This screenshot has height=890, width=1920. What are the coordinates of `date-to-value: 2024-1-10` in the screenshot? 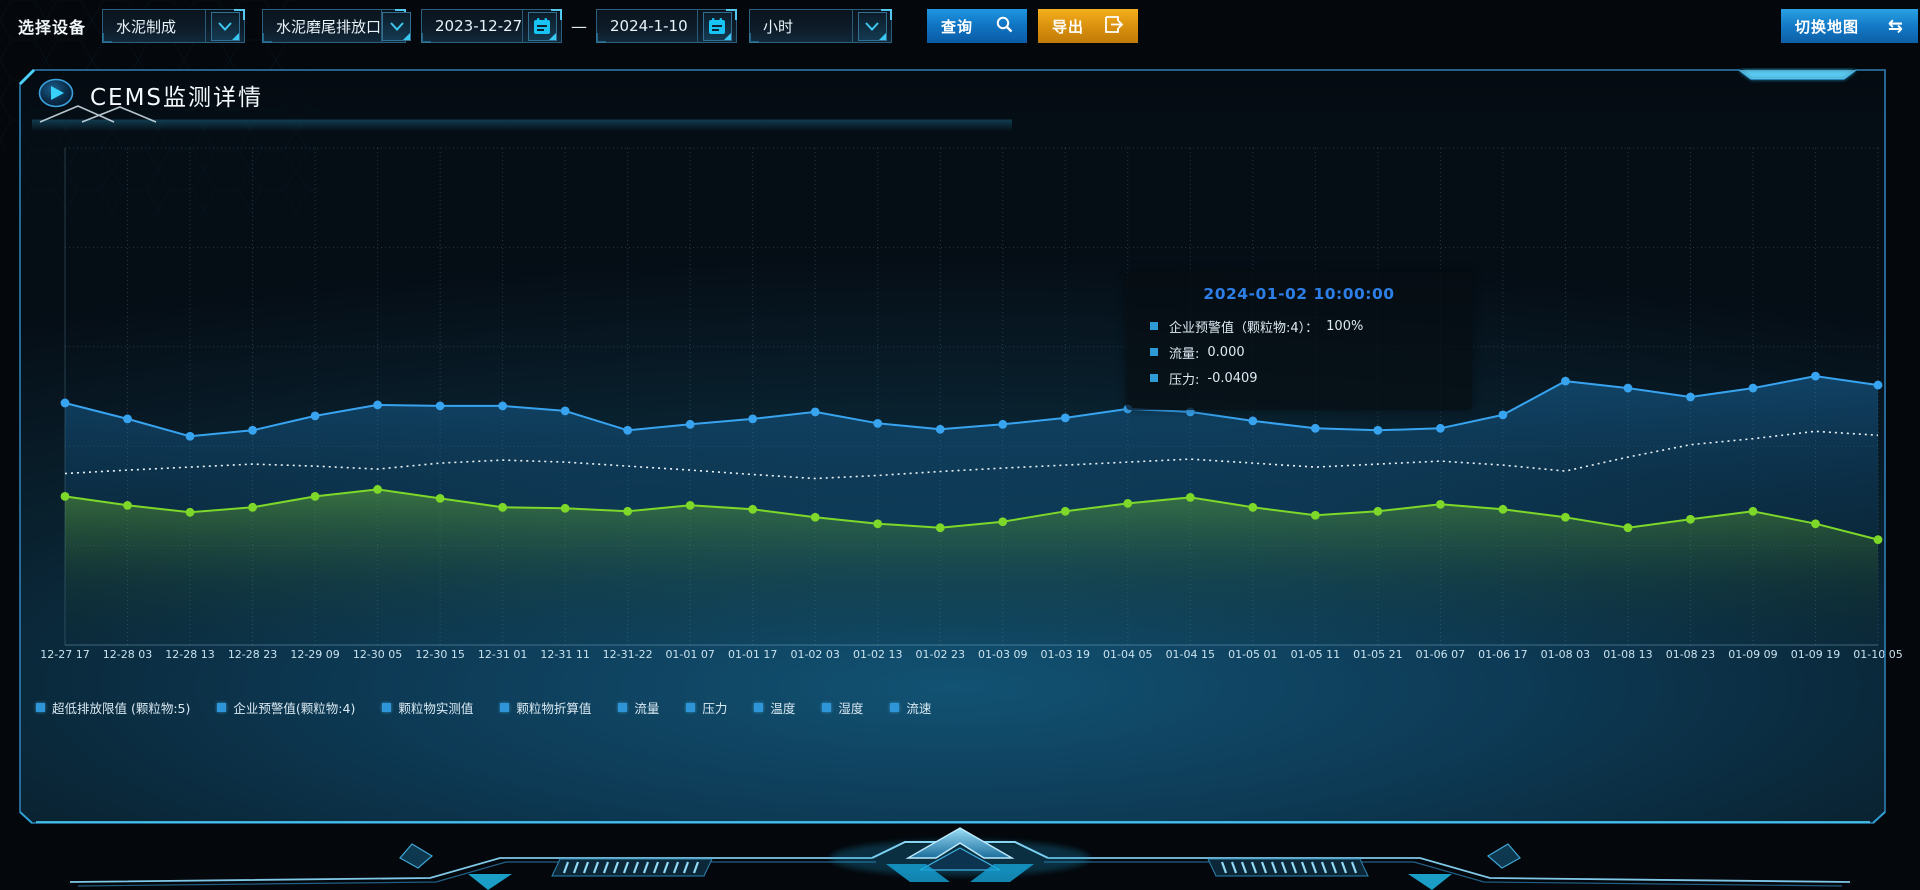 It's located at (649, 26).